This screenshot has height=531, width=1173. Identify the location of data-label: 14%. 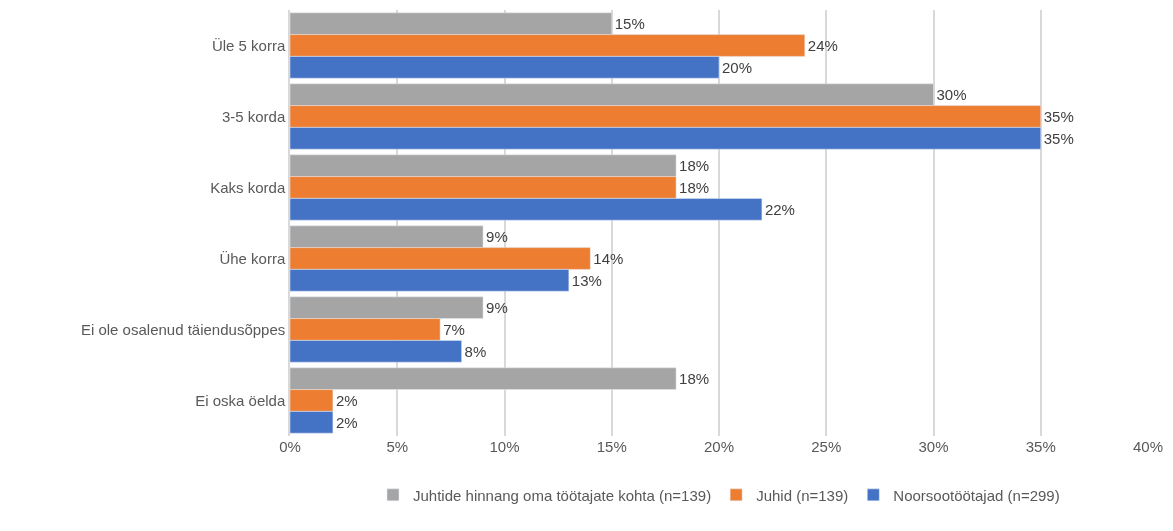
(608, 258).